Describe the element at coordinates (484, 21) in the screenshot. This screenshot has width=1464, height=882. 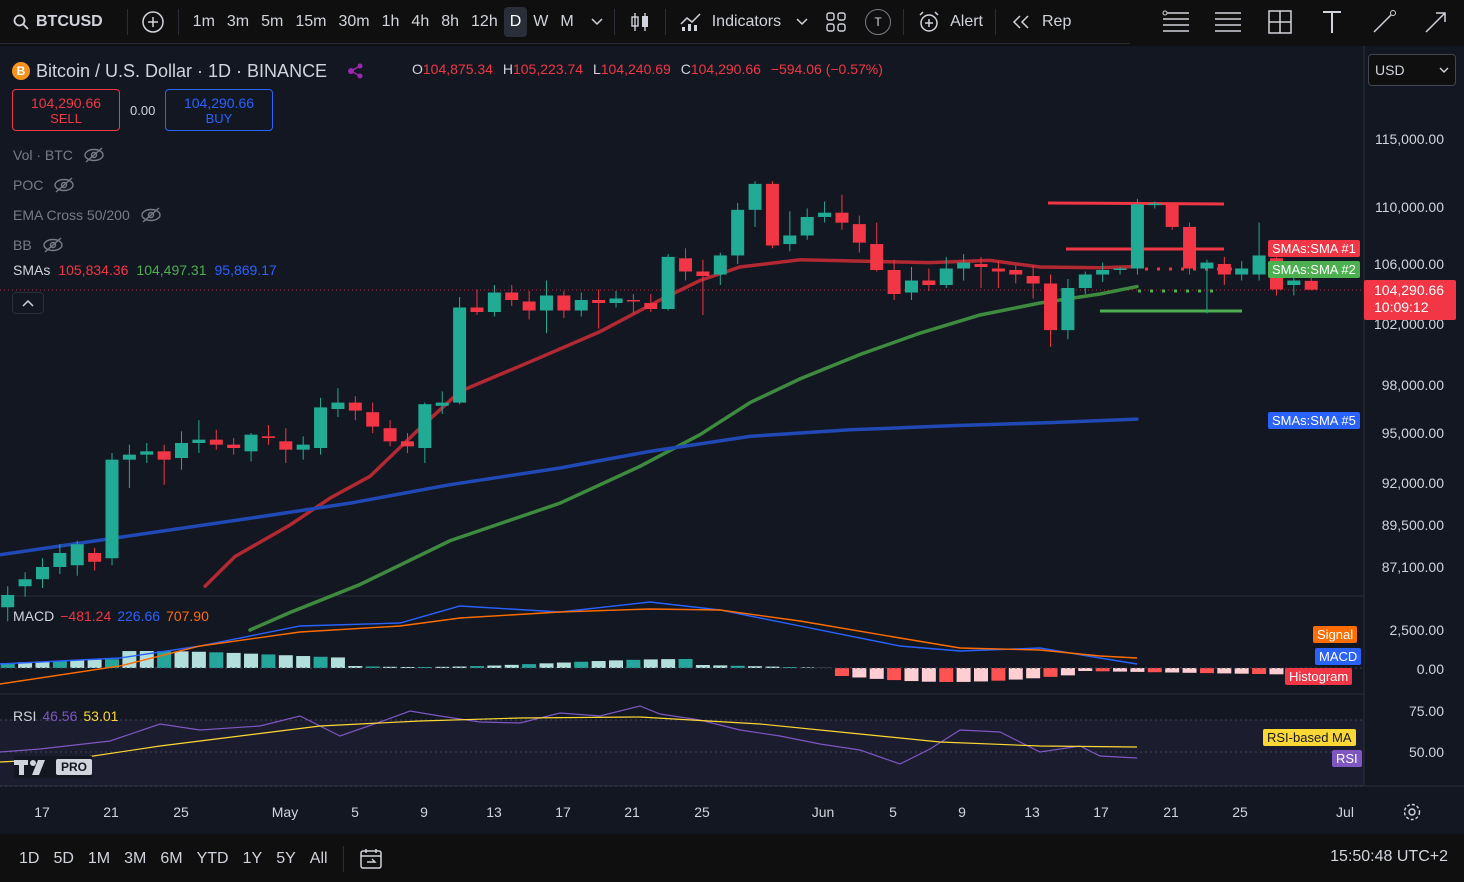
I see `timeframe-12h: 12h` at that location.